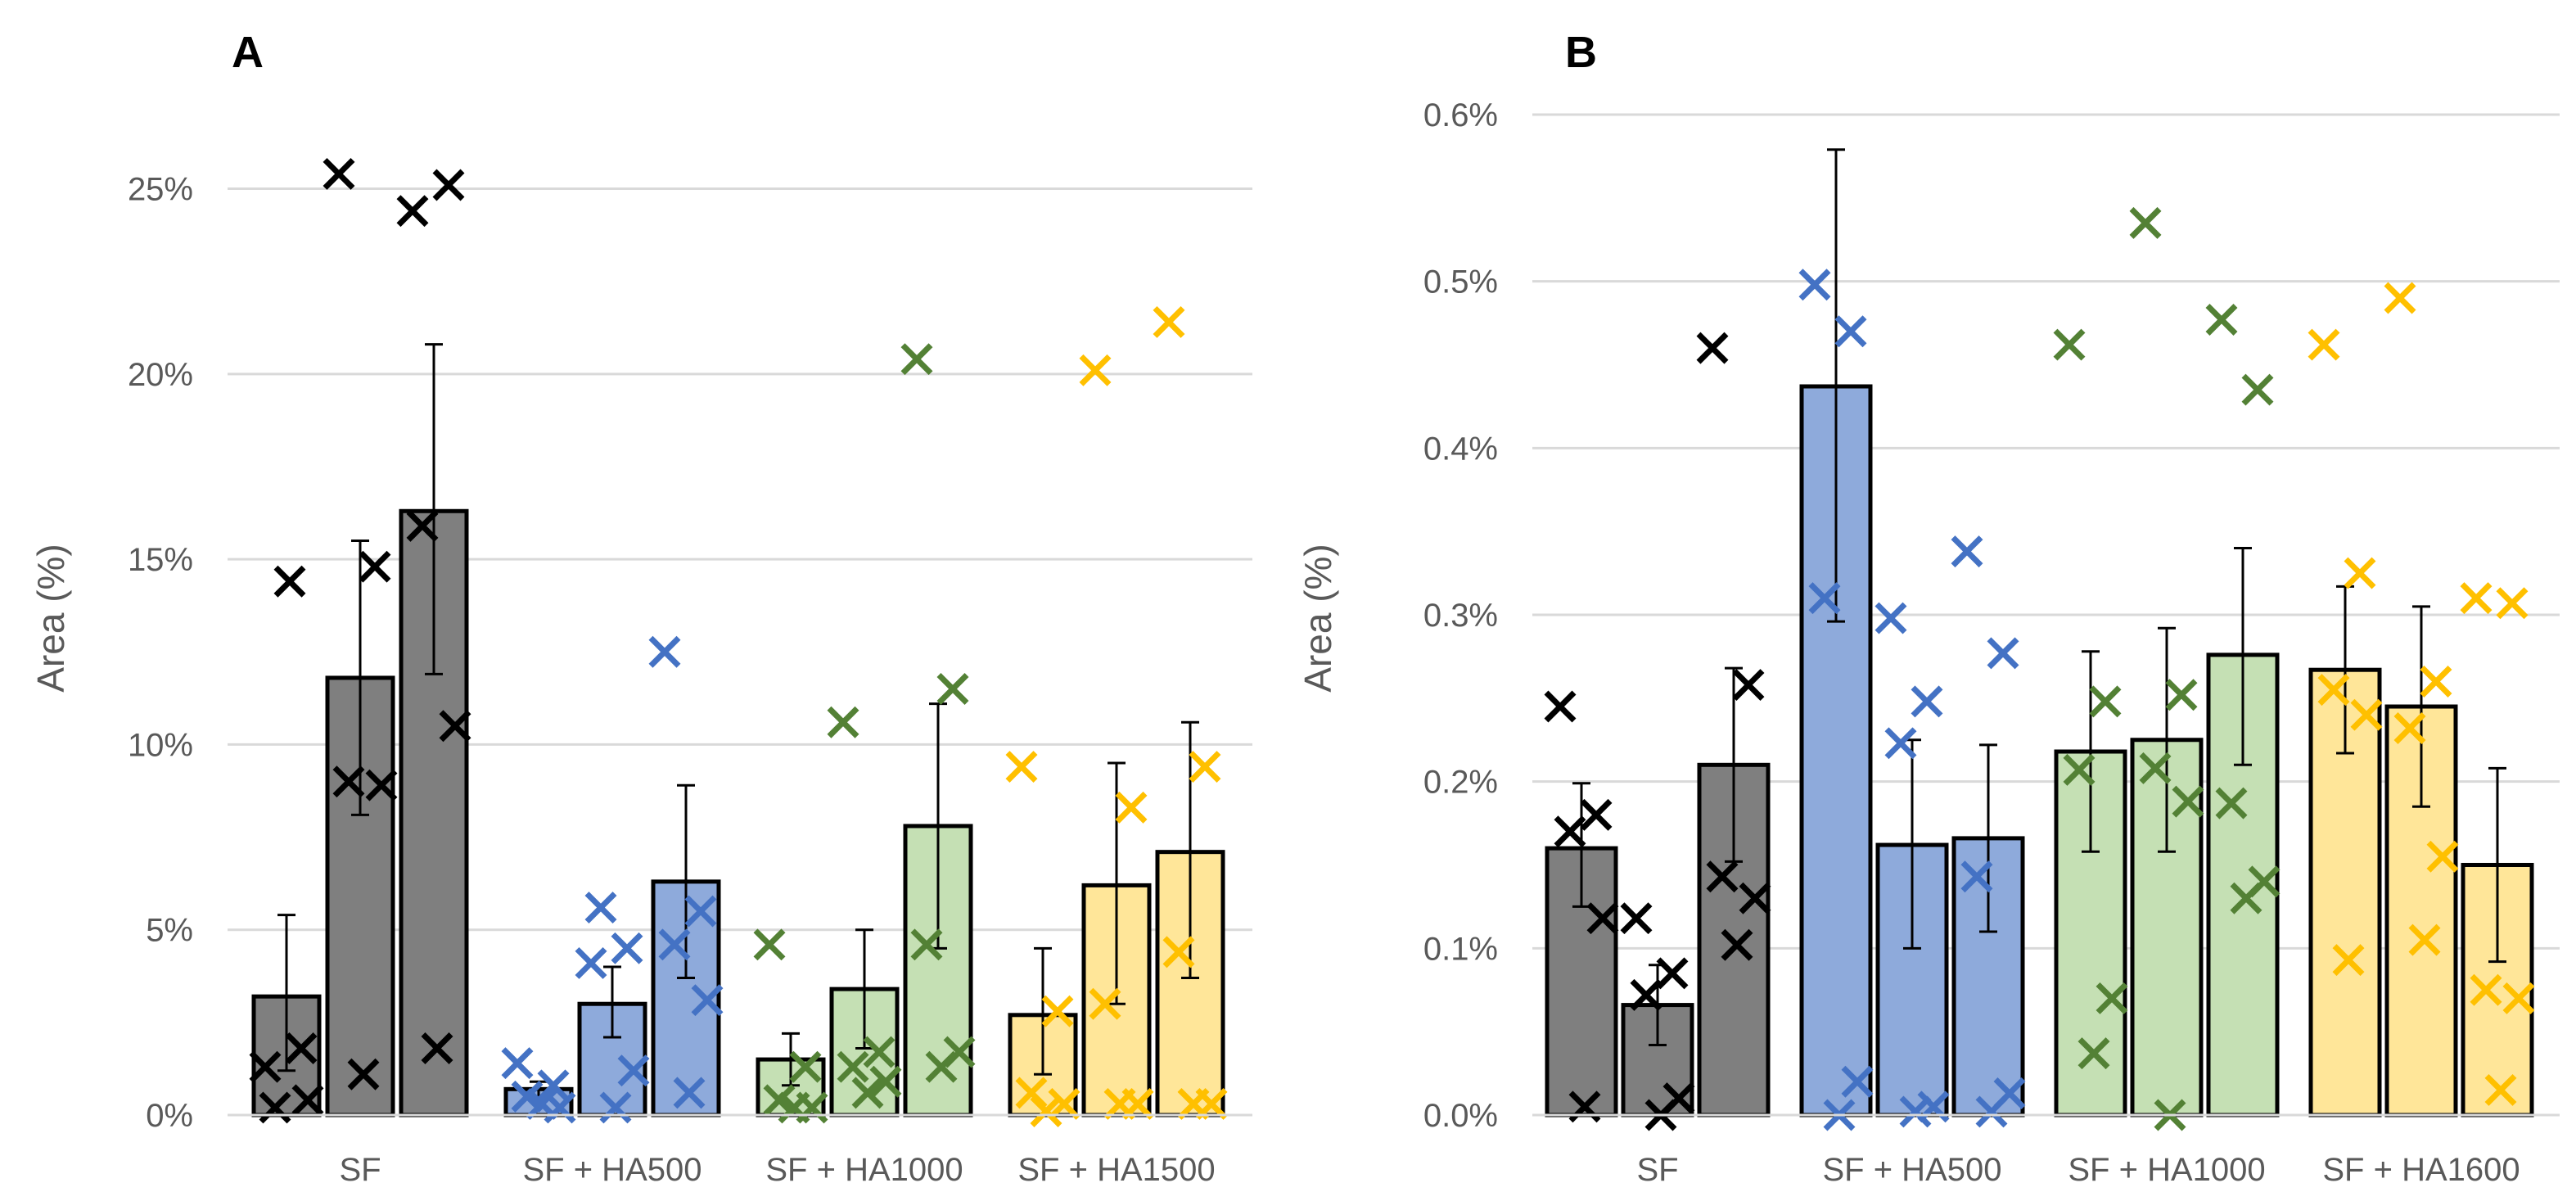 This screenshot has width=2576, height=1201. Describe the element at coordinates (1460, 949) in the screenshot. I see `panel-b-y-tick-label: 0.1%` at that location.